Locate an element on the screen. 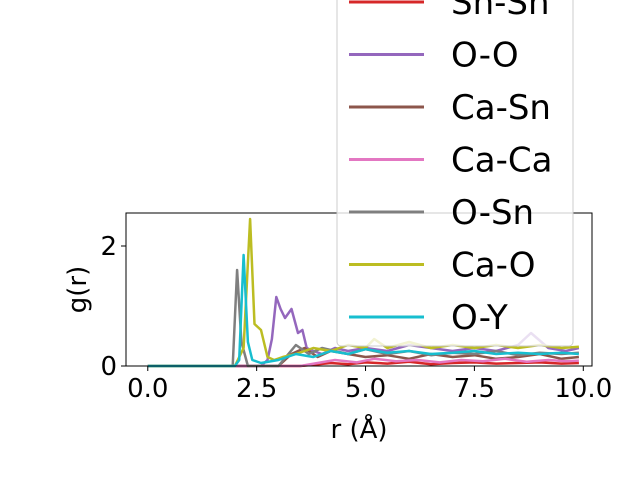 Image resolution: width=640 pixels, height=480 pixels. legend-label-o-sn: O-Sn is located at coordinates (492, 213).